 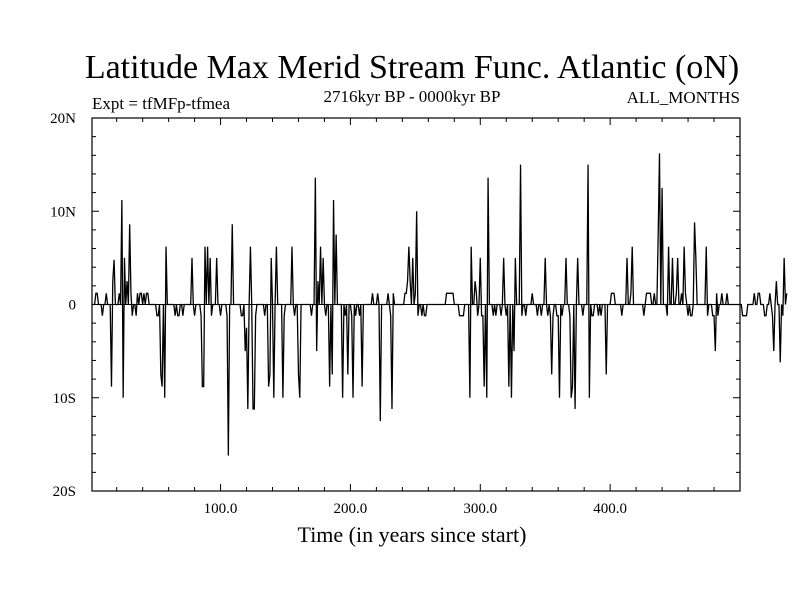 I want to click on x-tick-label: 200.0, so click(x=351, y=509).